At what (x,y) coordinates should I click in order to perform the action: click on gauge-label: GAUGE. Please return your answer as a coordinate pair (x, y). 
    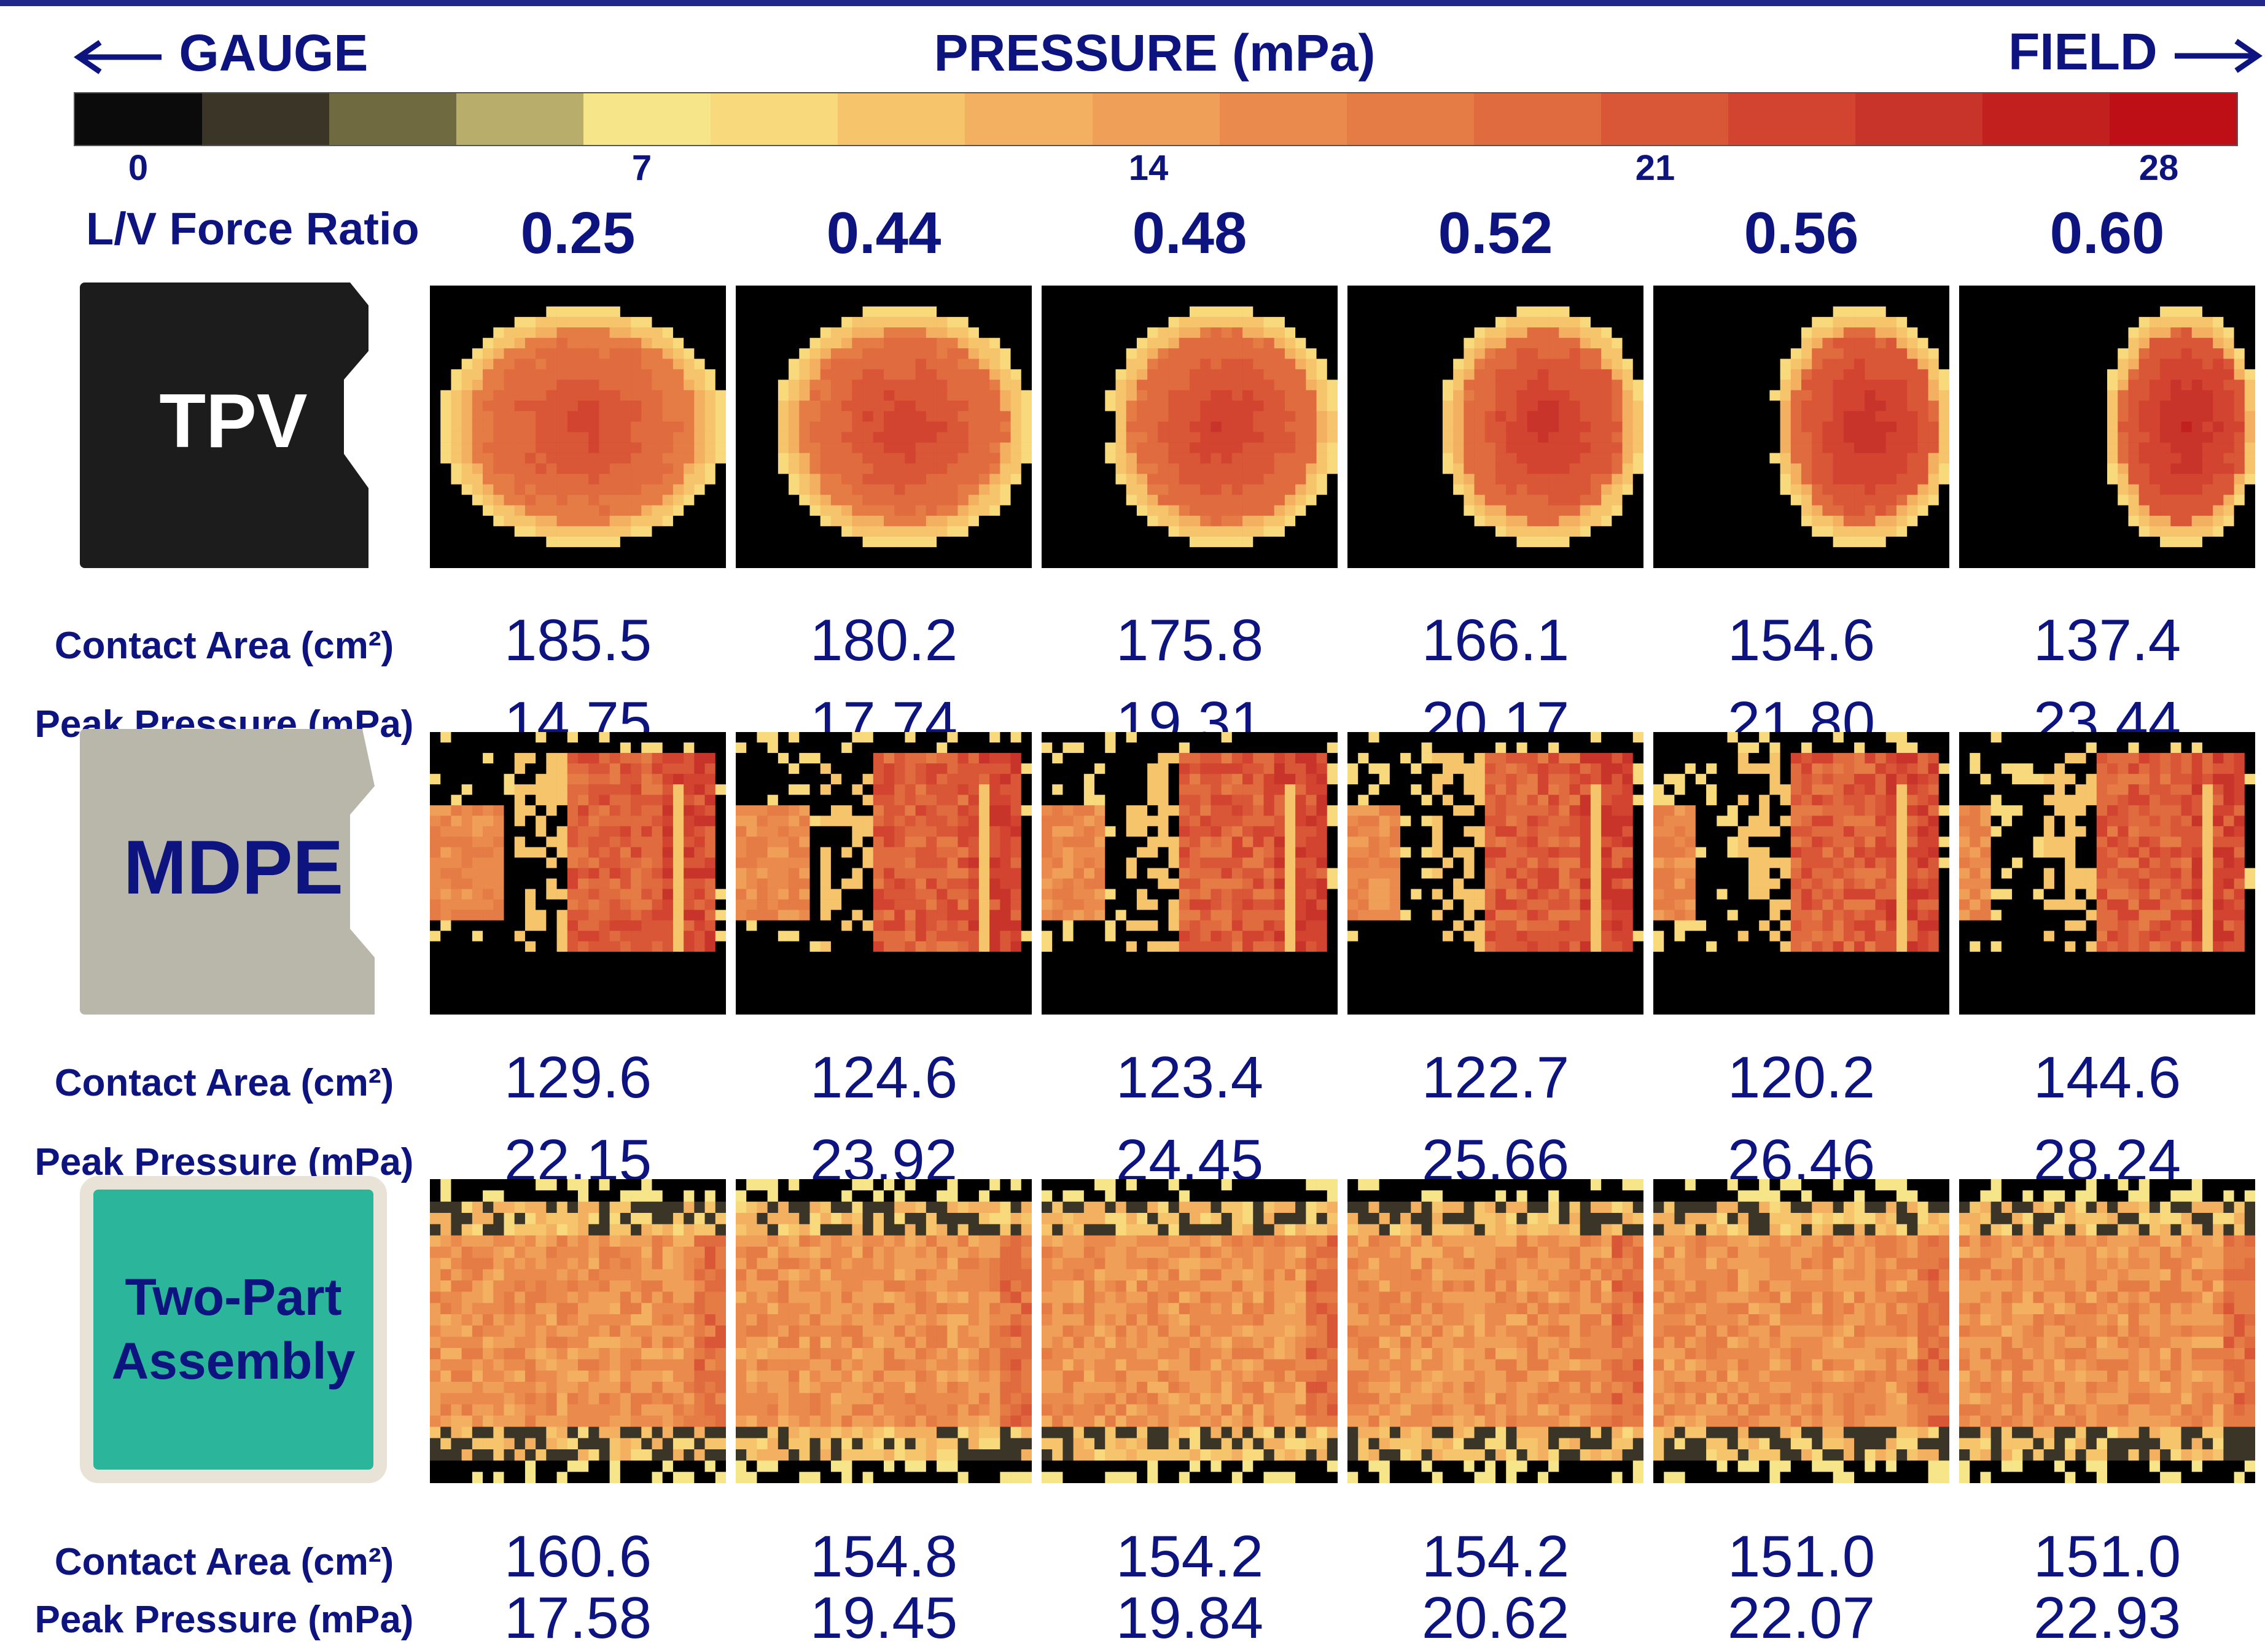
    Looking at the image, I should click on (220, 53).